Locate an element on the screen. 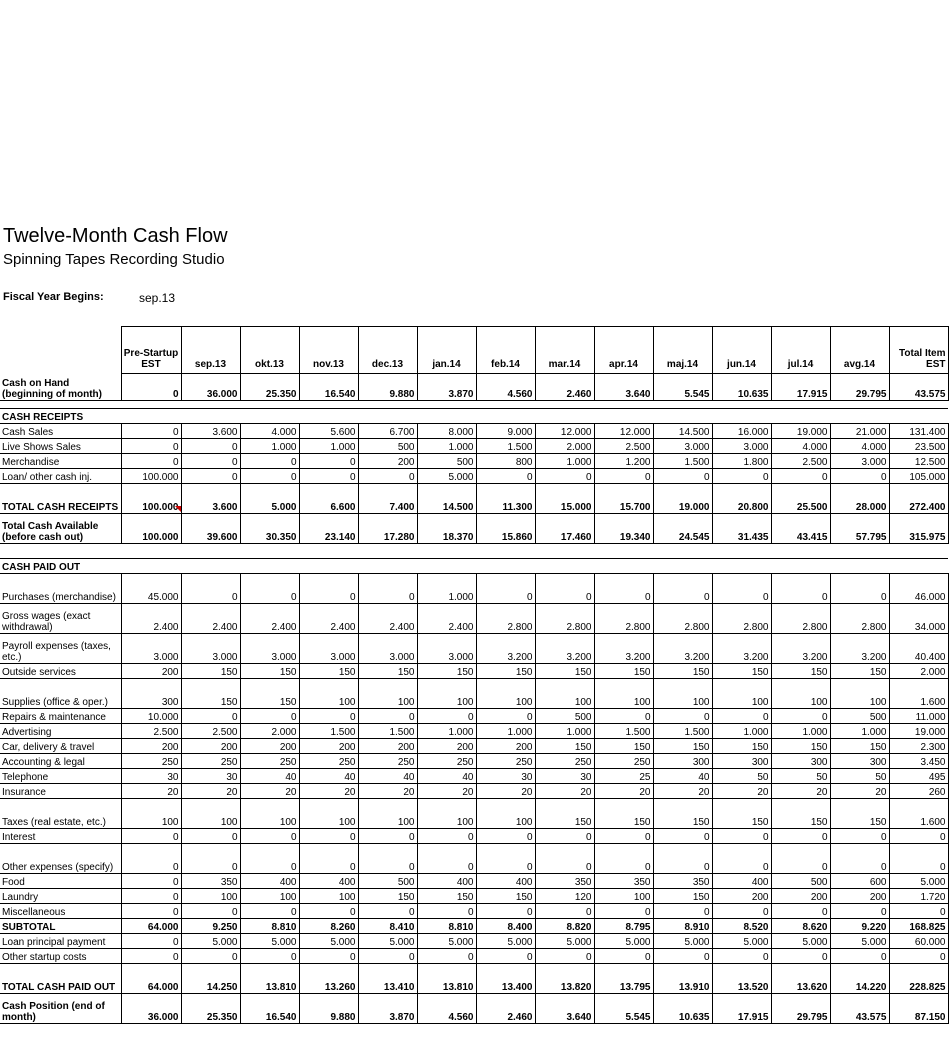 The image size is (951, 1055). row-label: SUBTOTAL is located at coordinates (60, 926).